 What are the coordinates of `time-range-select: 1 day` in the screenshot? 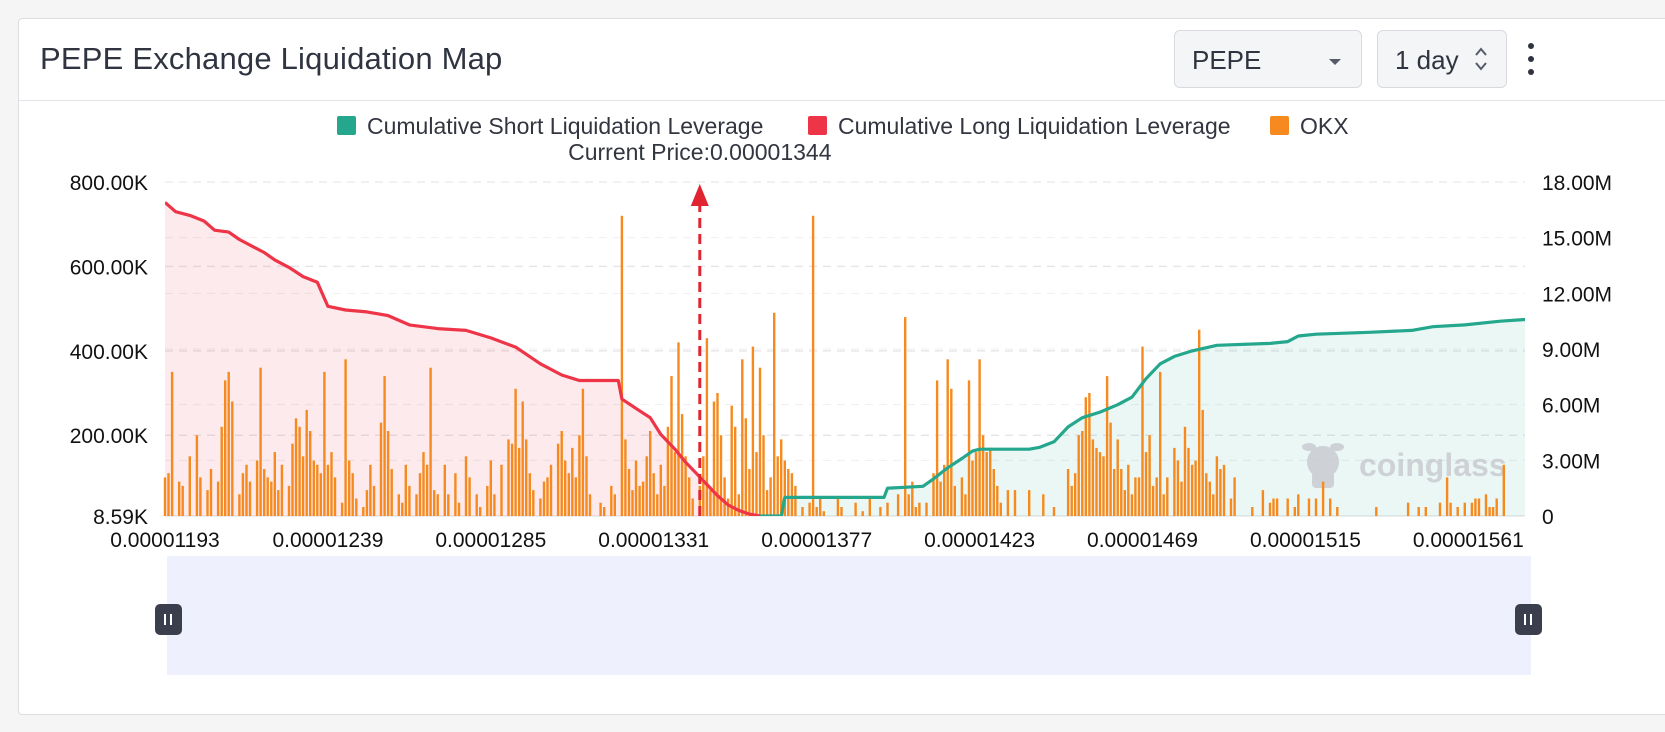 It's located at (1442, 59).